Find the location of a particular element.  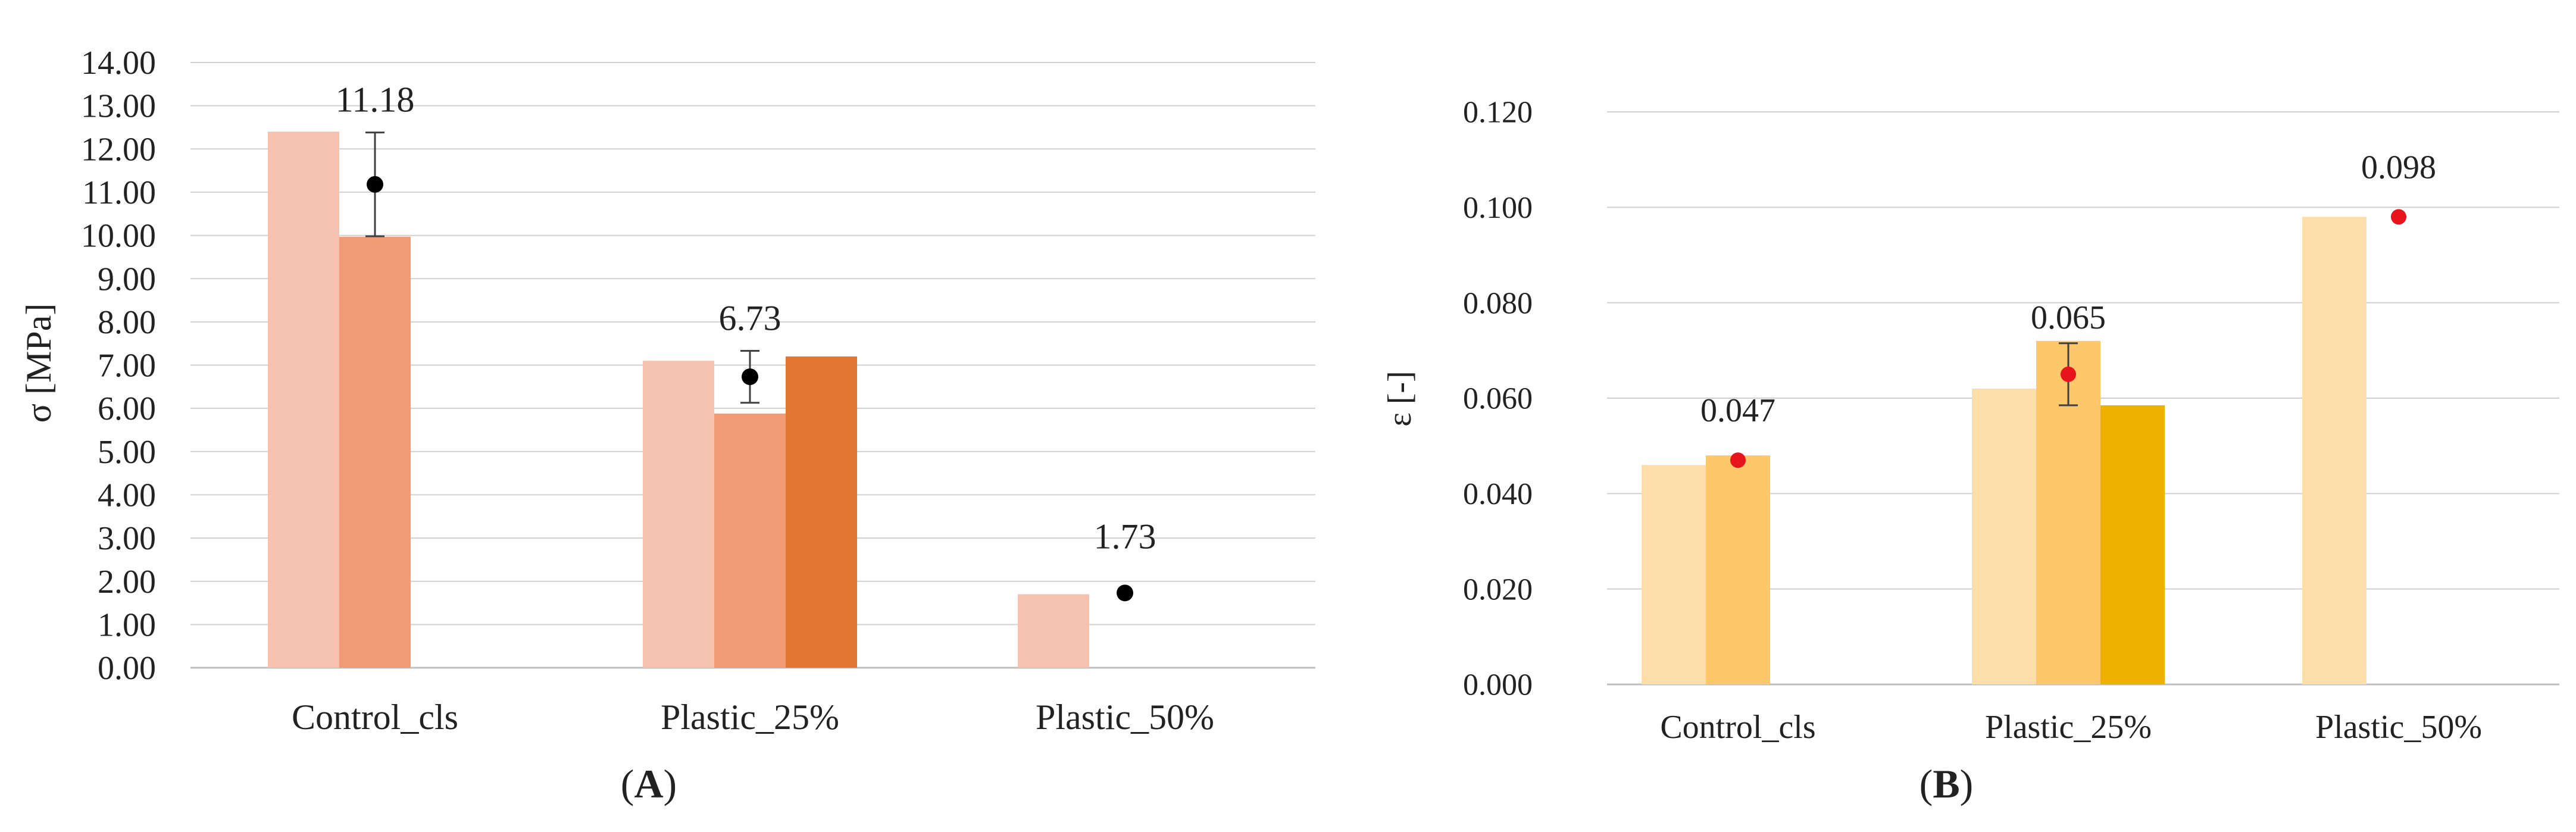

y-tick-label: 0.040 is located at coordinates (1498, 494).